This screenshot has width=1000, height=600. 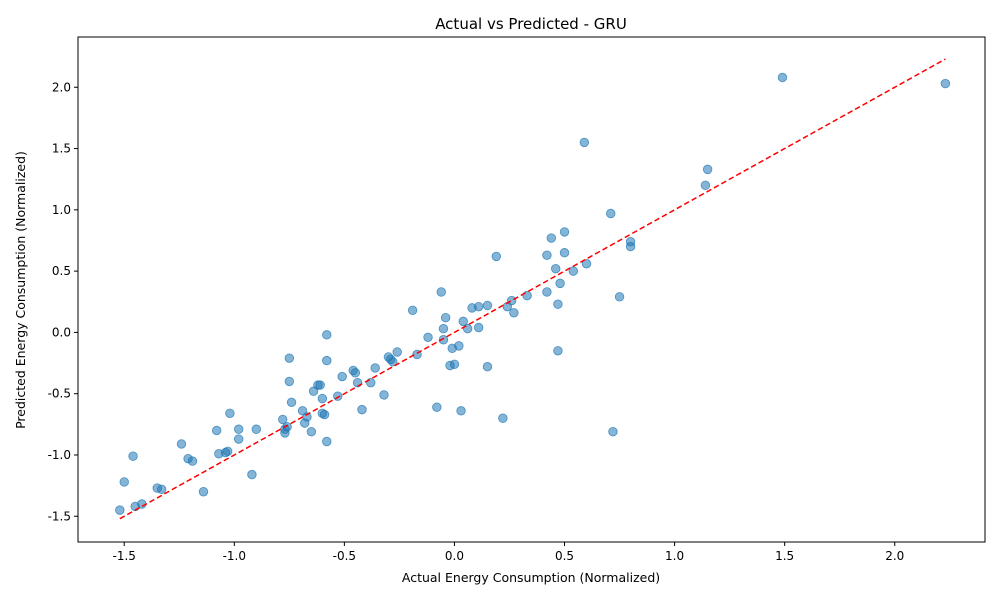 What do you see at coordinates (454, 556) in the screenshot?
I see `x-tick-label: 0.0` at bounding box center [454, 556].